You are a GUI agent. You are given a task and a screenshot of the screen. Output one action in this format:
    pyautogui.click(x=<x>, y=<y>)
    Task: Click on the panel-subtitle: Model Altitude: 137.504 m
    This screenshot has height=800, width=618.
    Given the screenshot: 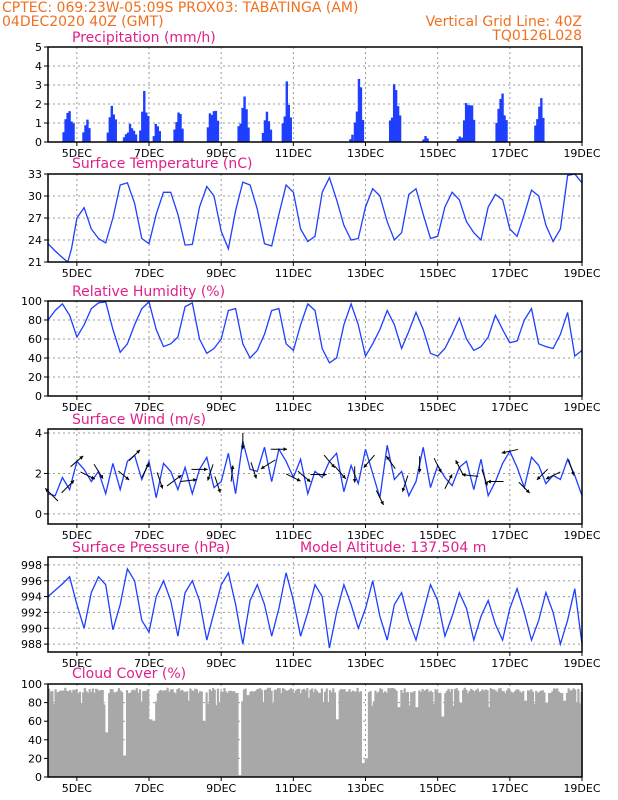 What is the action you would take?
    pyautogui.click(x=393, y=548)
    